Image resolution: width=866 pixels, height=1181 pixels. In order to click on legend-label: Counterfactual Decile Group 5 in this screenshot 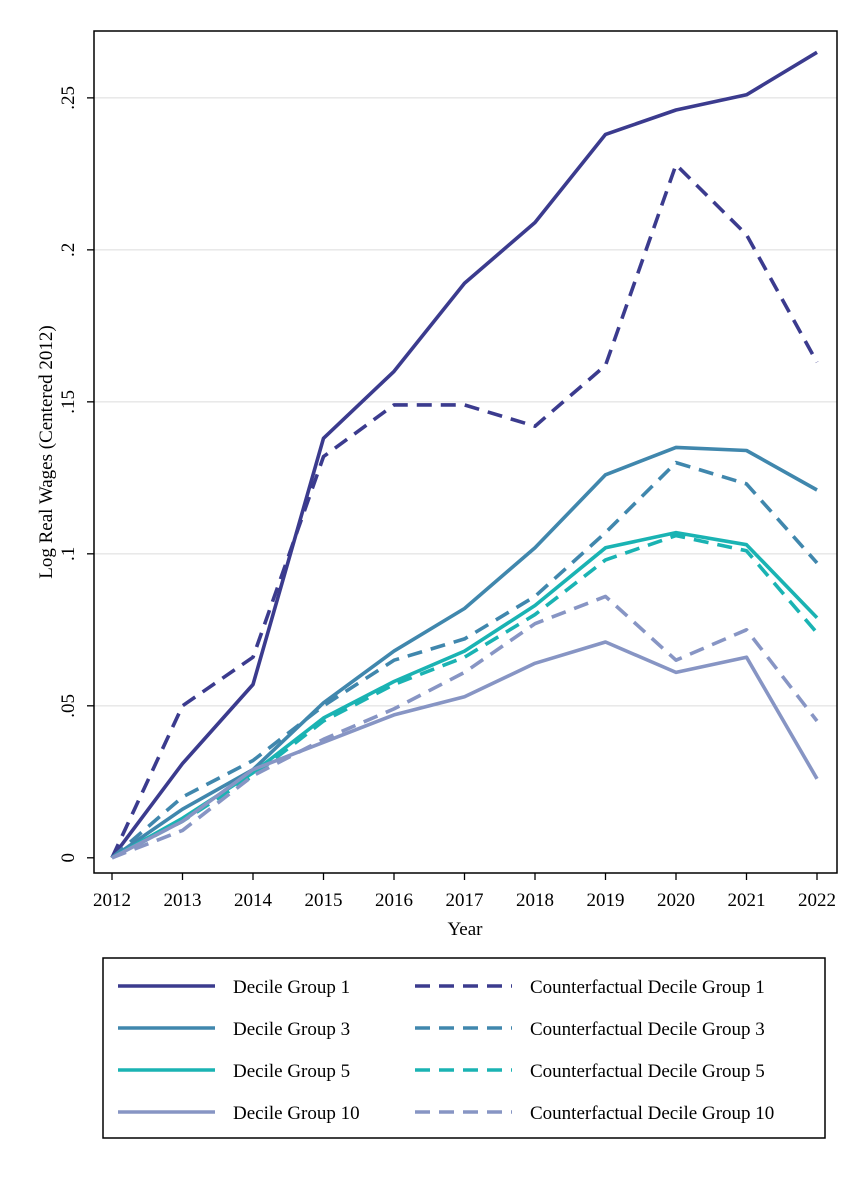, I will do `click(647, 1071)`.